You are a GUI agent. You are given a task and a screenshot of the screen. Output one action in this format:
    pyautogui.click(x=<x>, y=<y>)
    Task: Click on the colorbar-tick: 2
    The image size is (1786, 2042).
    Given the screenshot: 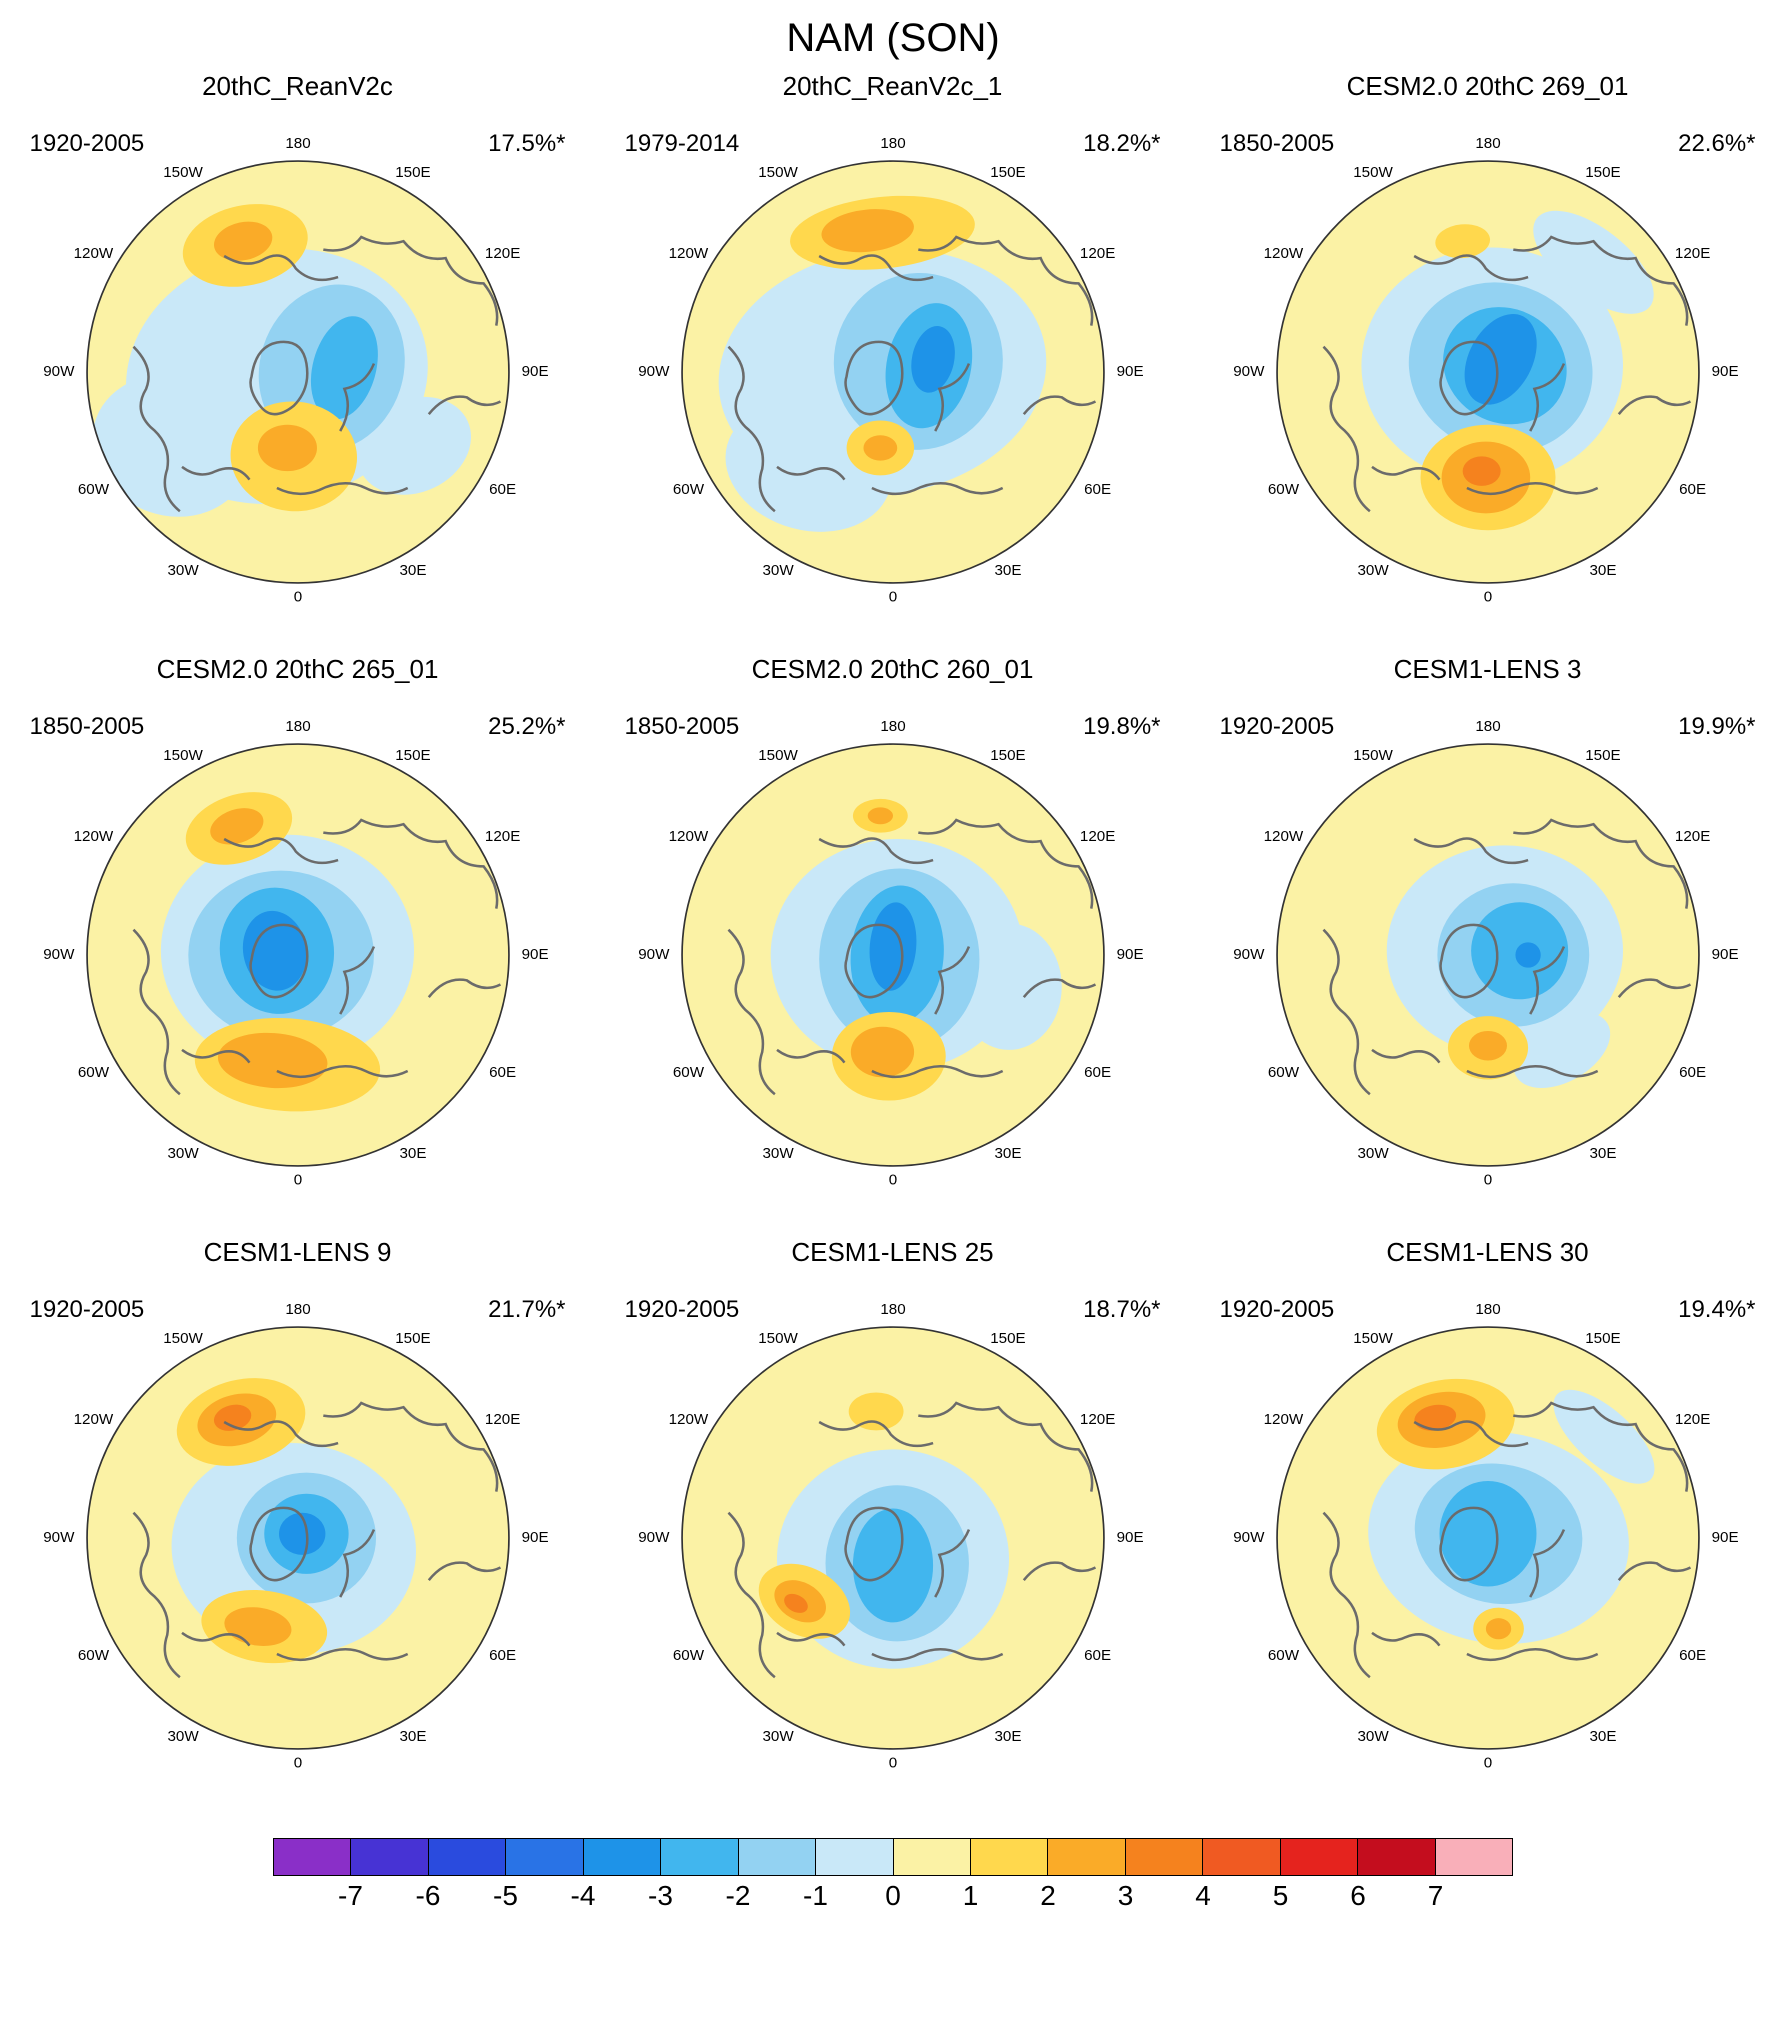 What is the action you would take?
    pyautogui.click(x=1048, y=1895)
    